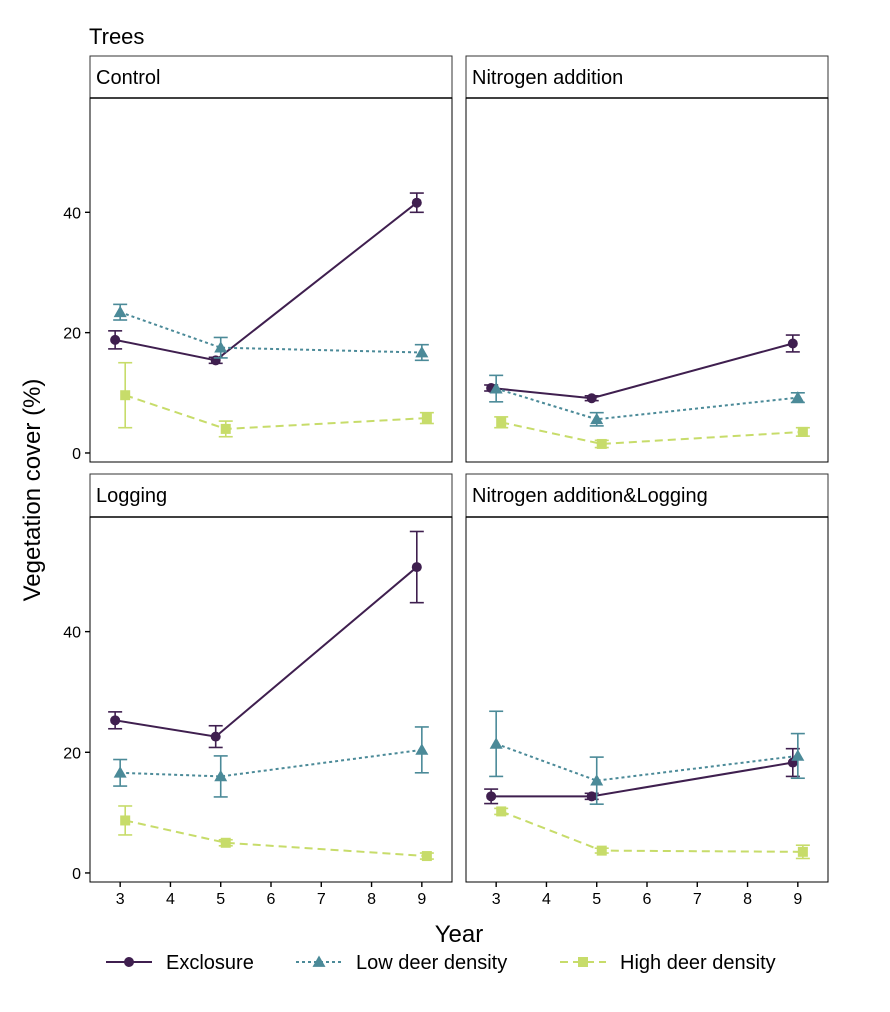 This screenshot has height=1012, width=890. Describe the element at coordinates (131, 496) in the screenshot. I see `panel-title: Logging` at that location.